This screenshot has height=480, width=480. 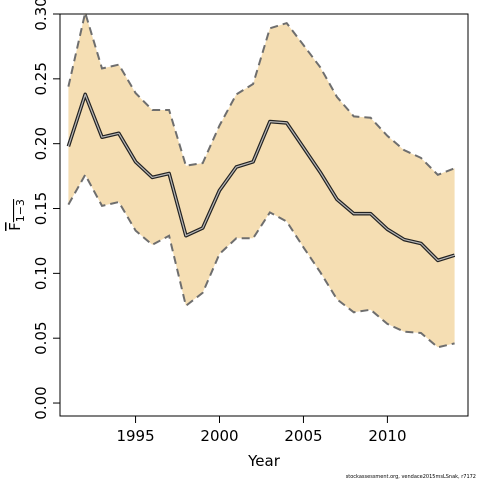 What do you see at coordinates (41, 402) in the screenshot?
I see `y-tick-label: 0.00` at bounding box center [41, 402].